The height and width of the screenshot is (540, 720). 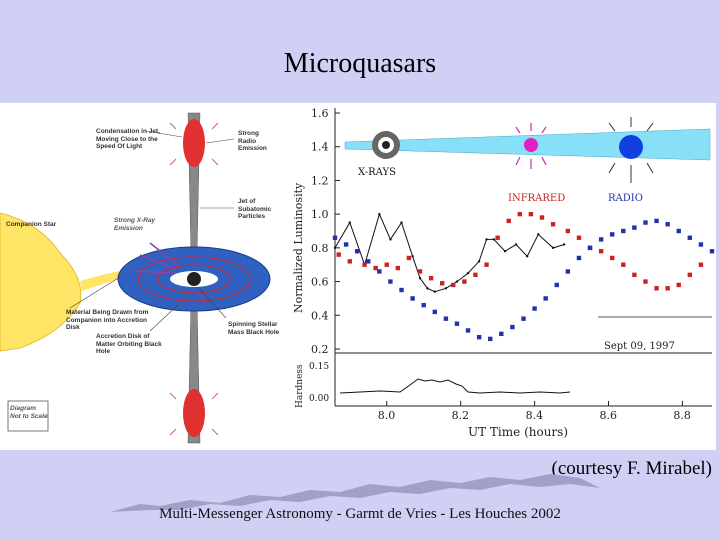 What do you see at coordinates (41, 282) in the screenshot?
I see `companion-star` at bounding box center [41, 282].